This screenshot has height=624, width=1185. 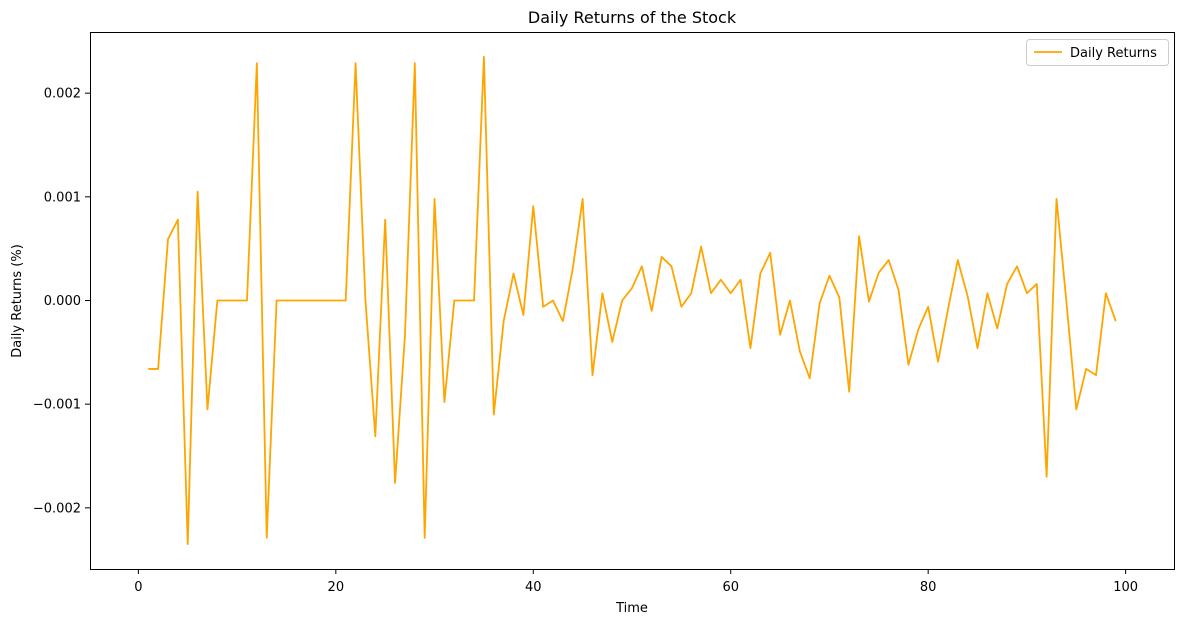 I want to click on y-tick-label: 0.002, so click(x=62, y=94).